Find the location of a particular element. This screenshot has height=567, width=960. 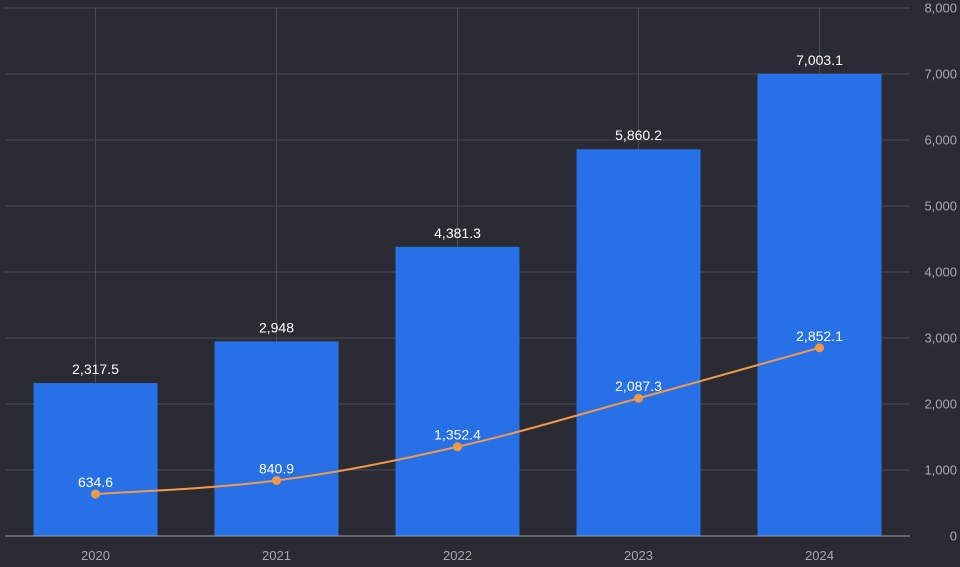

y-tick-label: 5,000 is located at coordinates (940, 206).